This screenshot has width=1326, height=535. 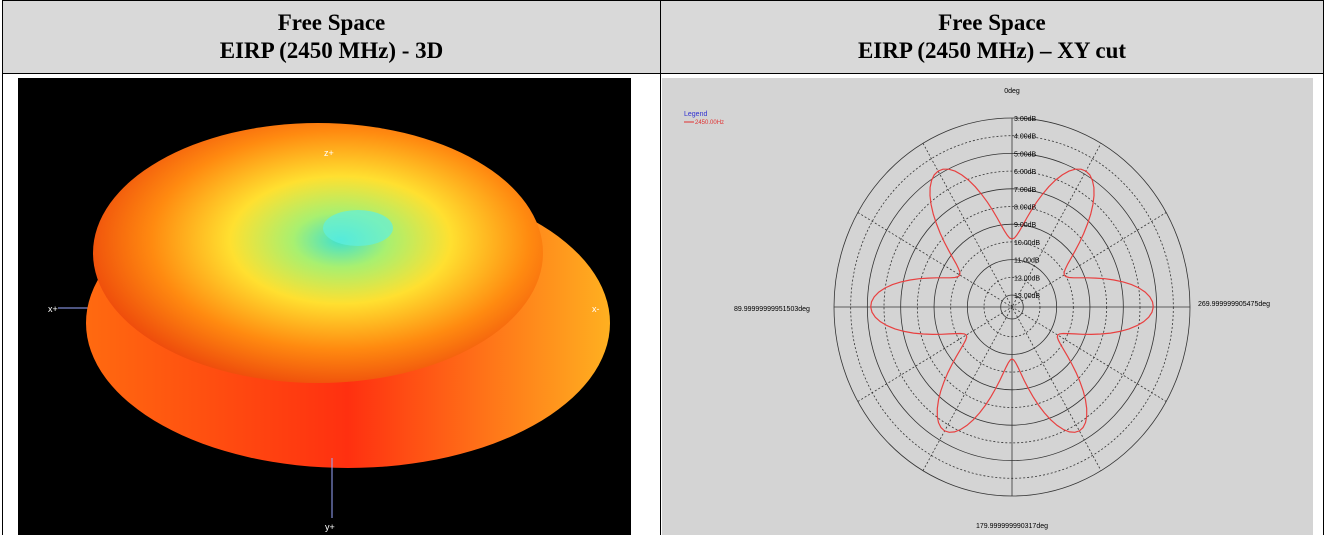 I want to click on angle-label: 0deg, so click(x=1012, y=91).